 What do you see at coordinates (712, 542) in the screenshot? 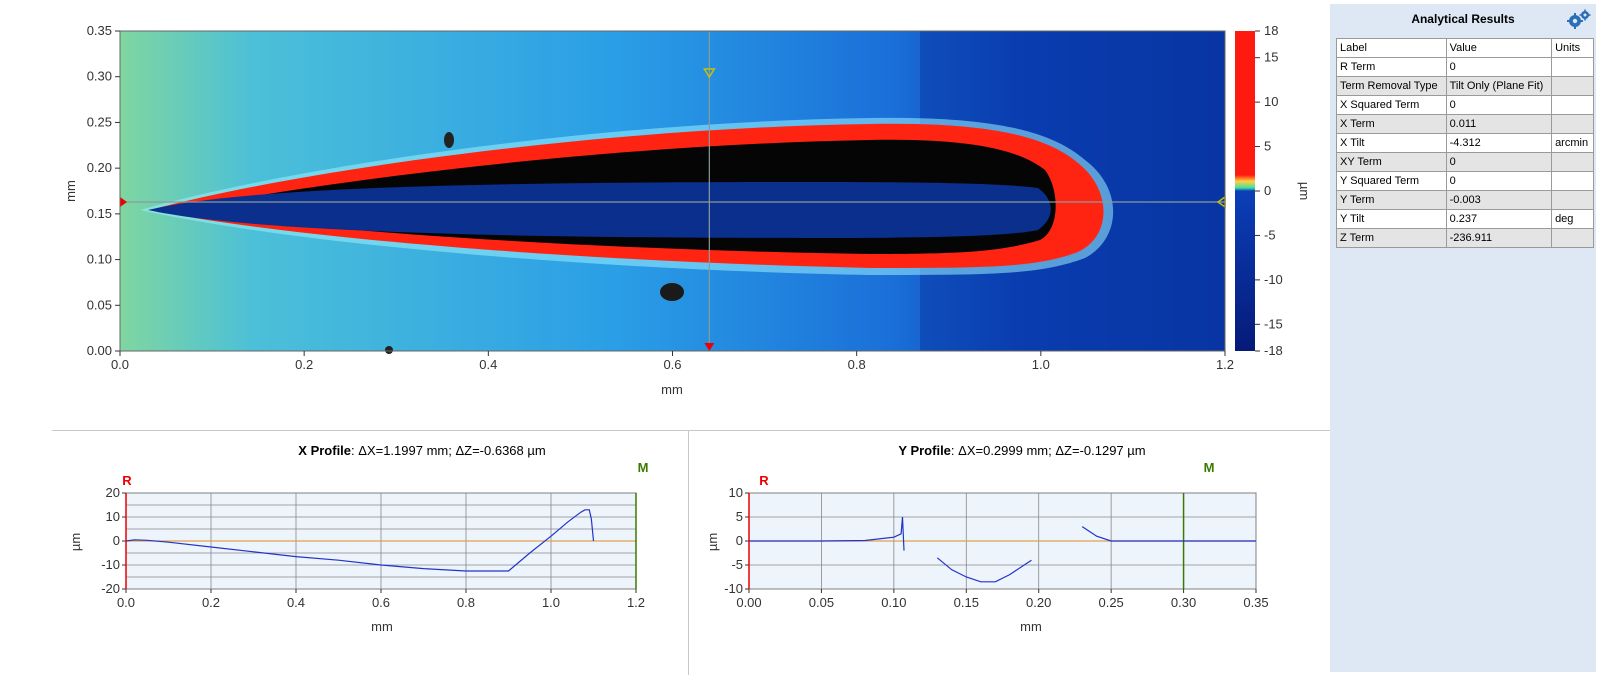
I see `y-profile-y-label: µm` at bounding box center [712, 542].